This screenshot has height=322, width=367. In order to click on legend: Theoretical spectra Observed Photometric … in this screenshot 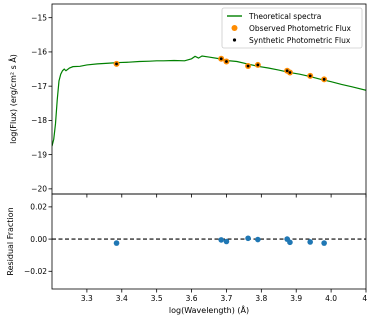, I will do `click(292, 28)`.